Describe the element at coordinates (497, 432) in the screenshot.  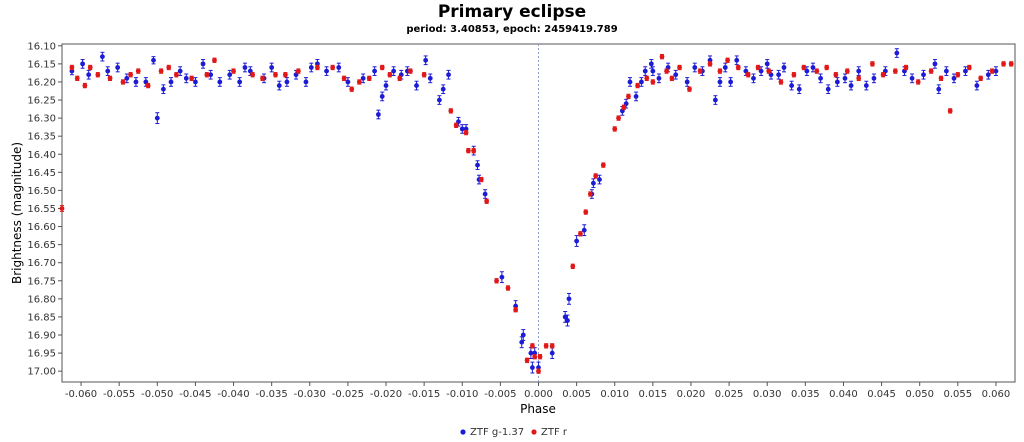
I see `legend-label-g: ZTF g-1.37` at that location.